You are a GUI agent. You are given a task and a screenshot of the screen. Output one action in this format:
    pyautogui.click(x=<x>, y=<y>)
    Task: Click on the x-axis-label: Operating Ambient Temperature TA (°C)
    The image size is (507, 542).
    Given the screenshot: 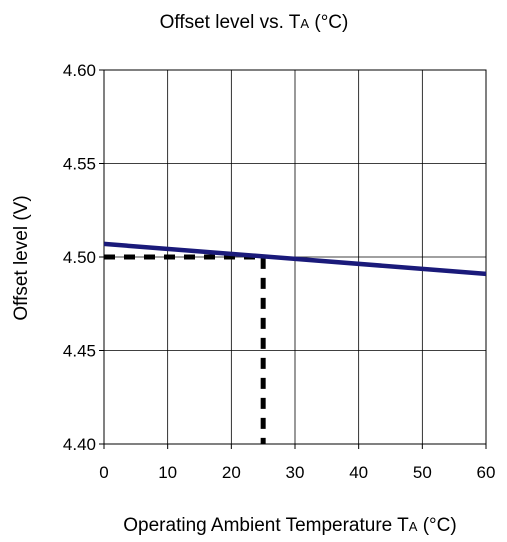 What is the action you would take?
    pyautogui.click(x=289, y=525)
    